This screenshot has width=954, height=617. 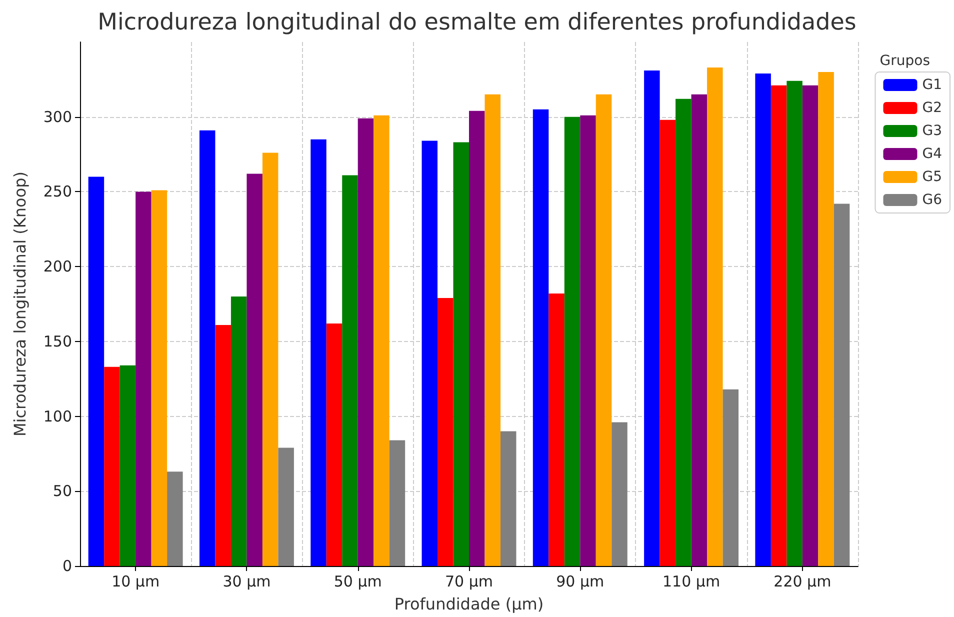 I want to click on legend-label: G3, so click(x=932, y=131).